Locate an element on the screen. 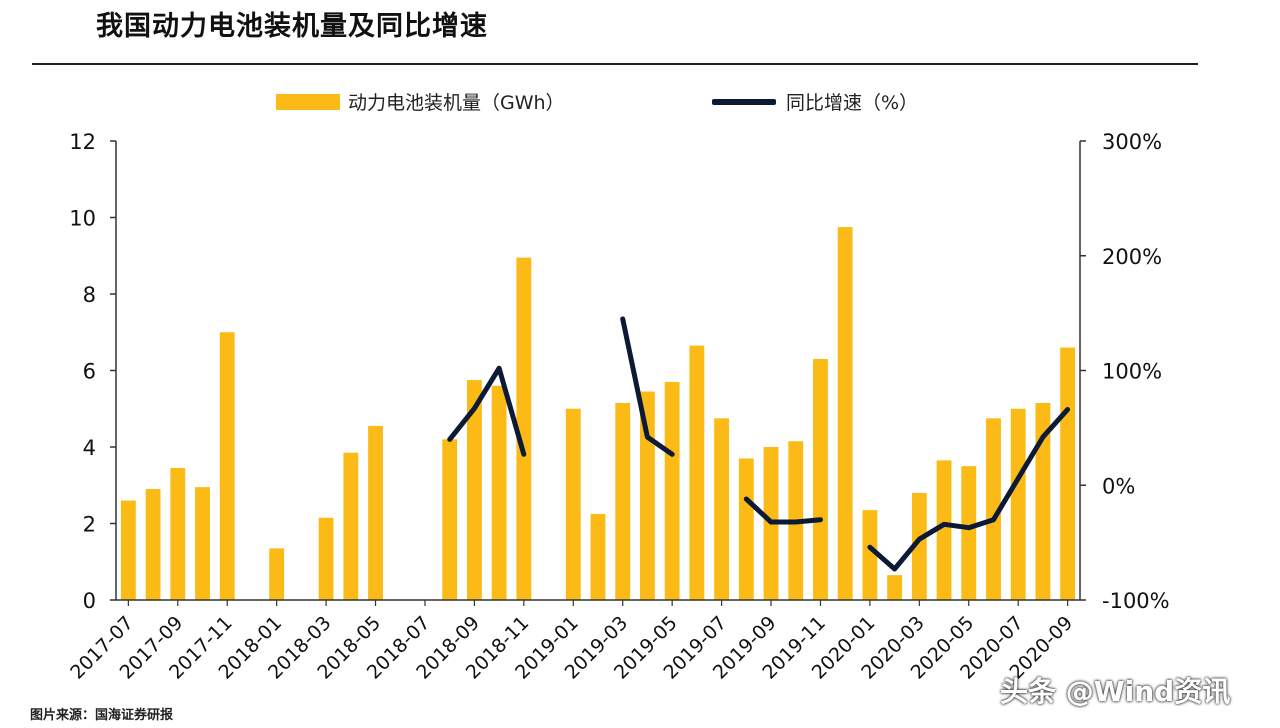 The width and height of the screenshot is (1280, 728). left-tick-label: 0 is located at coordinates (89, 601).